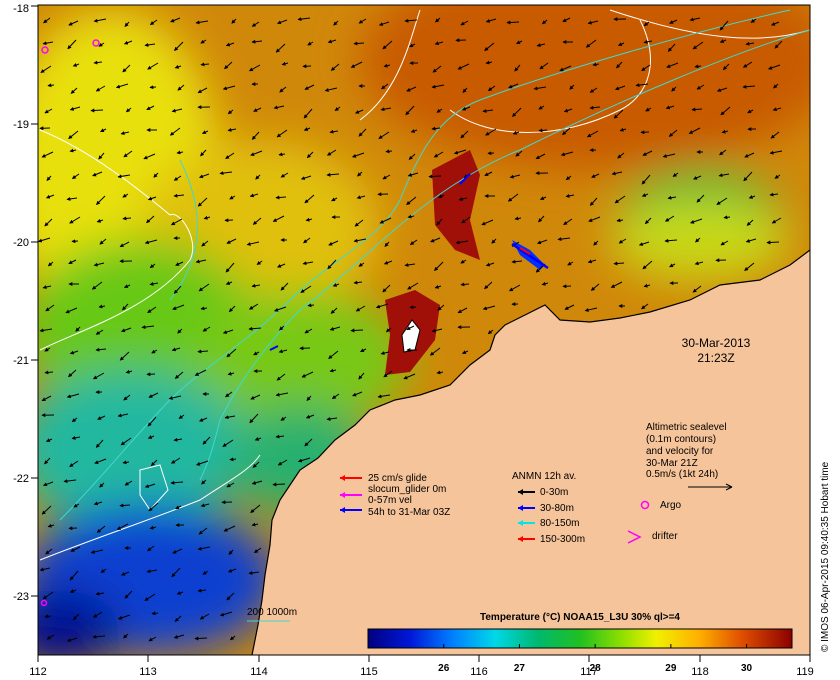  What do you see at coordinates (700, 240) in the screenshot?
I see `sst-yellow-east` at bounding box center [700, 240].